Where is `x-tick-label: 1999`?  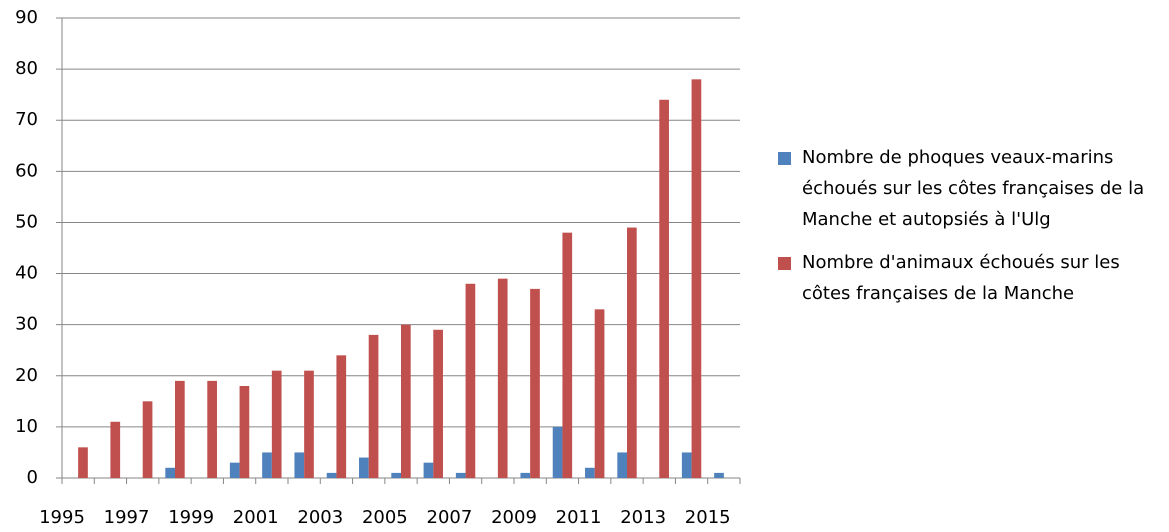 x-tick-label: 1999 is located at coordinates (191, 517).